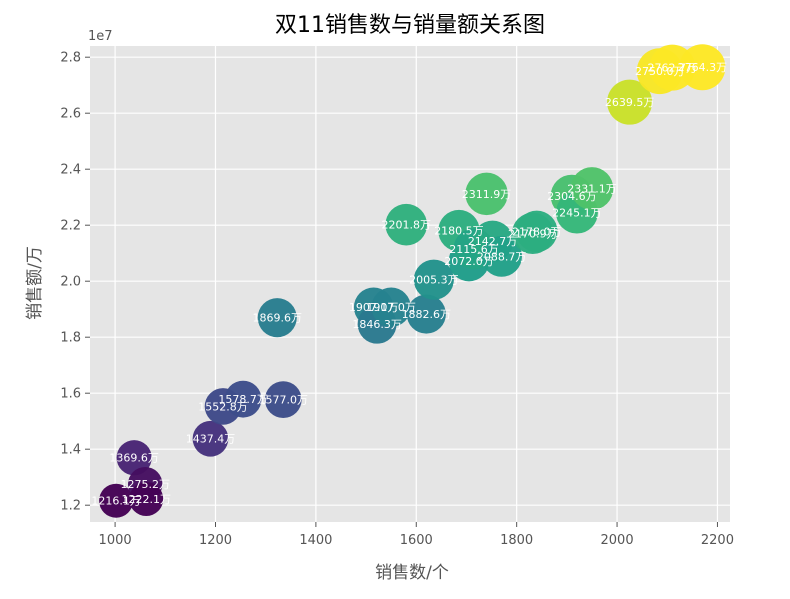 This screenshot has height=599, width=790. What do you see at coordinates (516, 540) in the screenshot?
I see `x-tick-label: 1800` at bounding box center [516, 540].